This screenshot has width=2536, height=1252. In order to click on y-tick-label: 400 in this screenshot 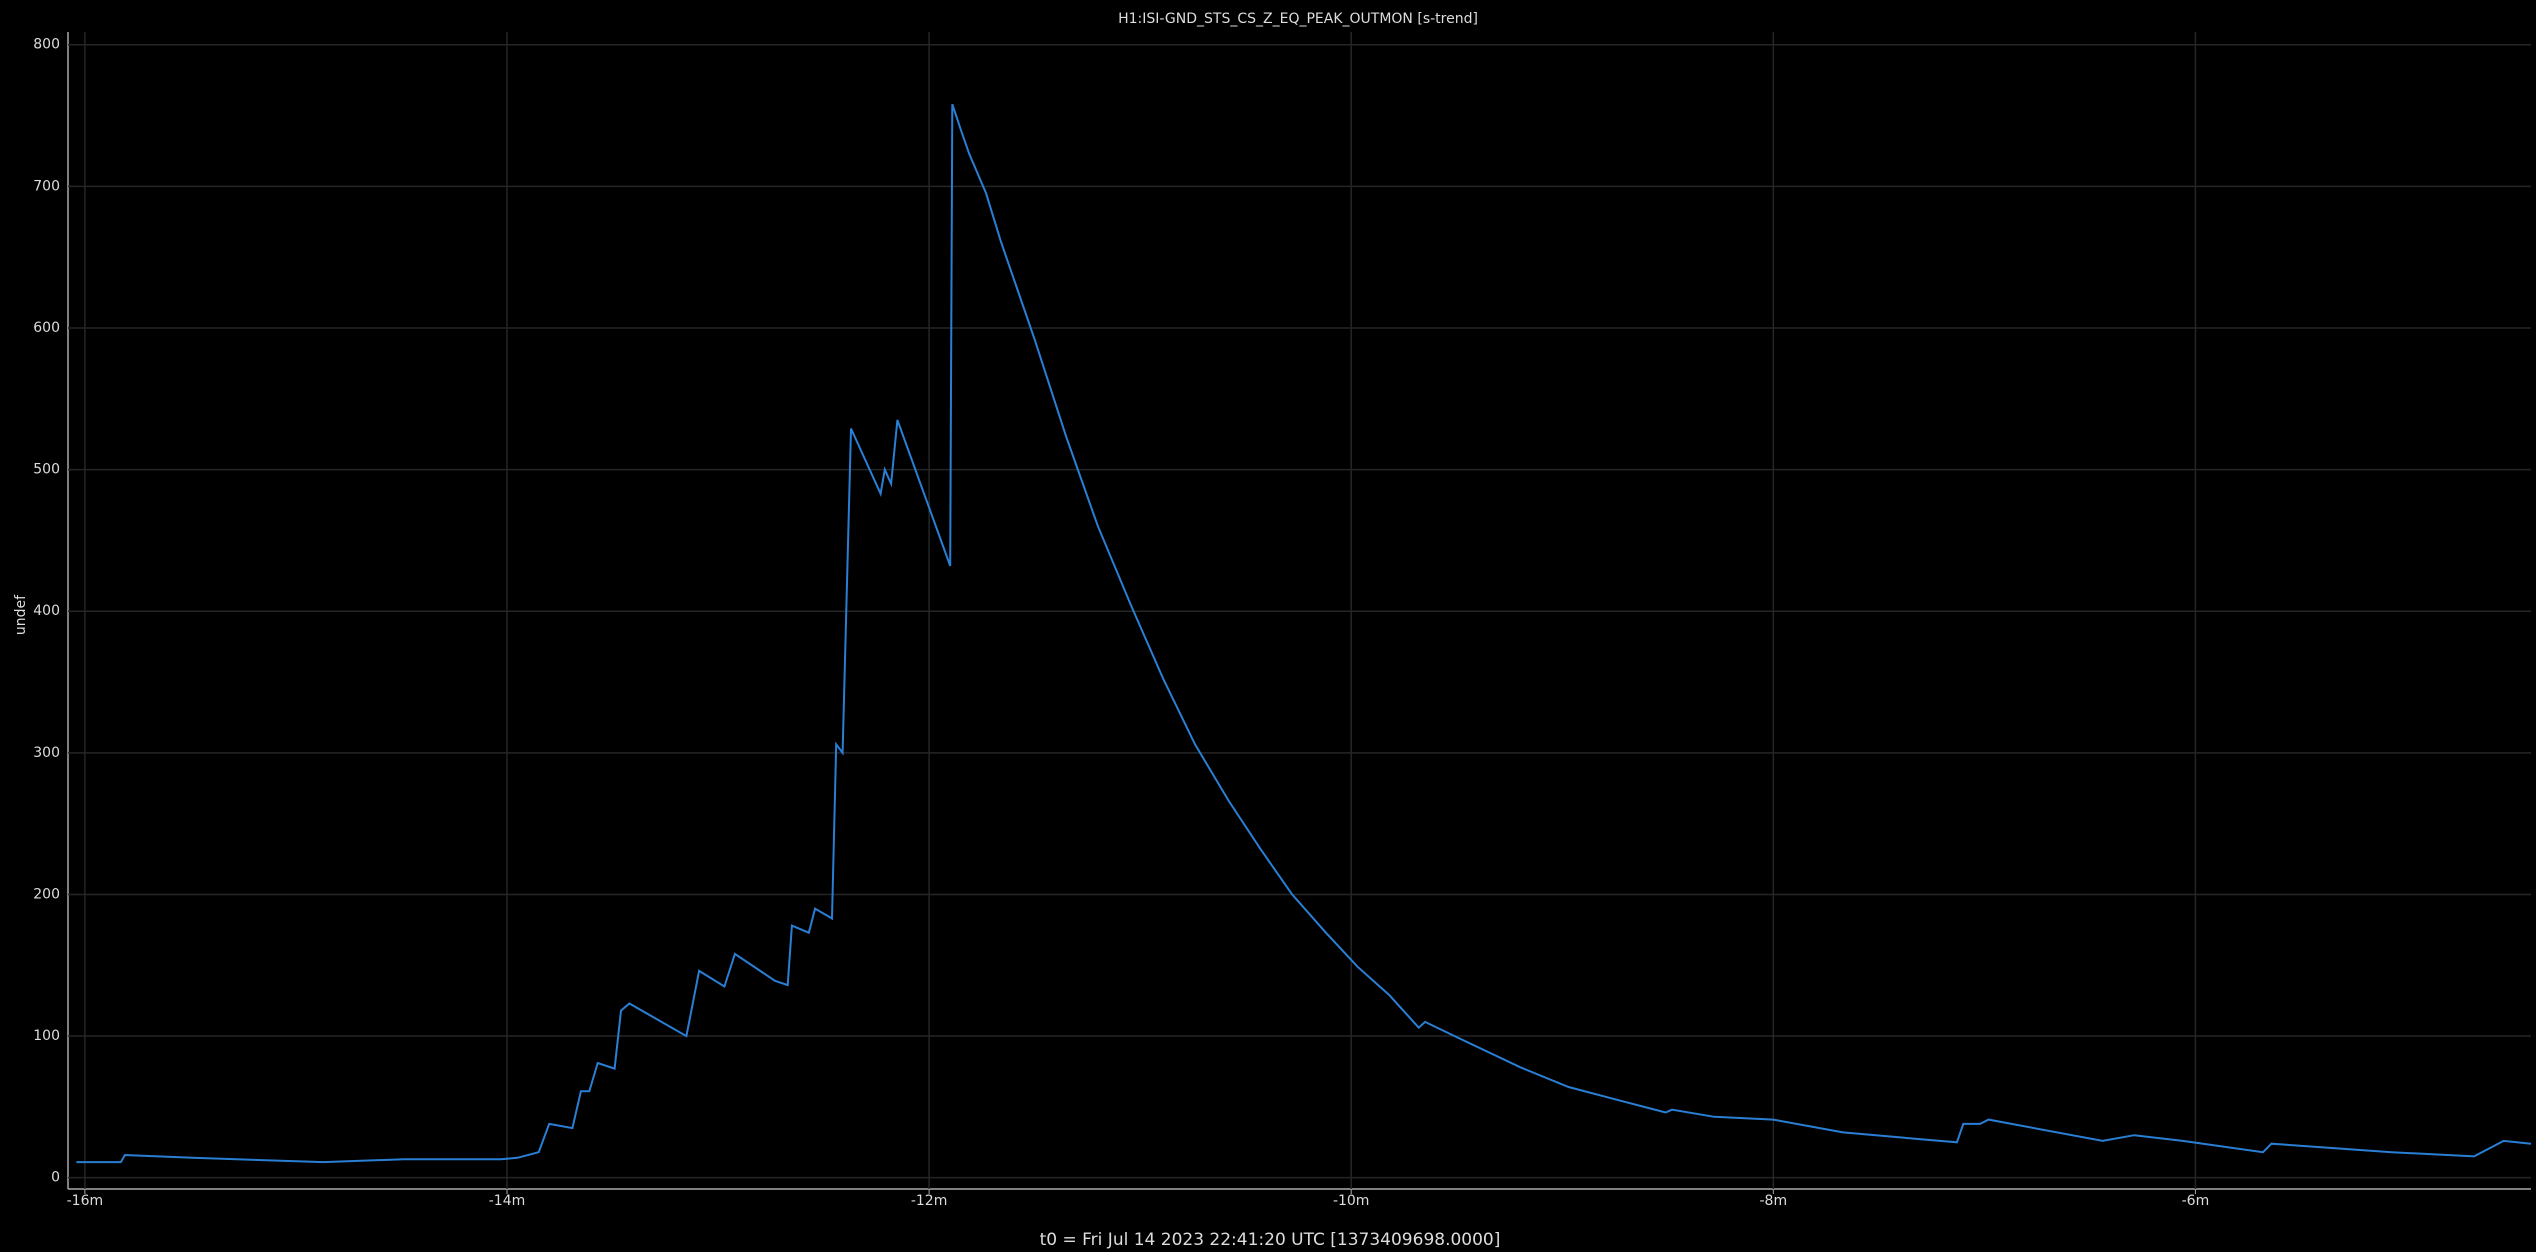, I will do `click(46, 611)`.